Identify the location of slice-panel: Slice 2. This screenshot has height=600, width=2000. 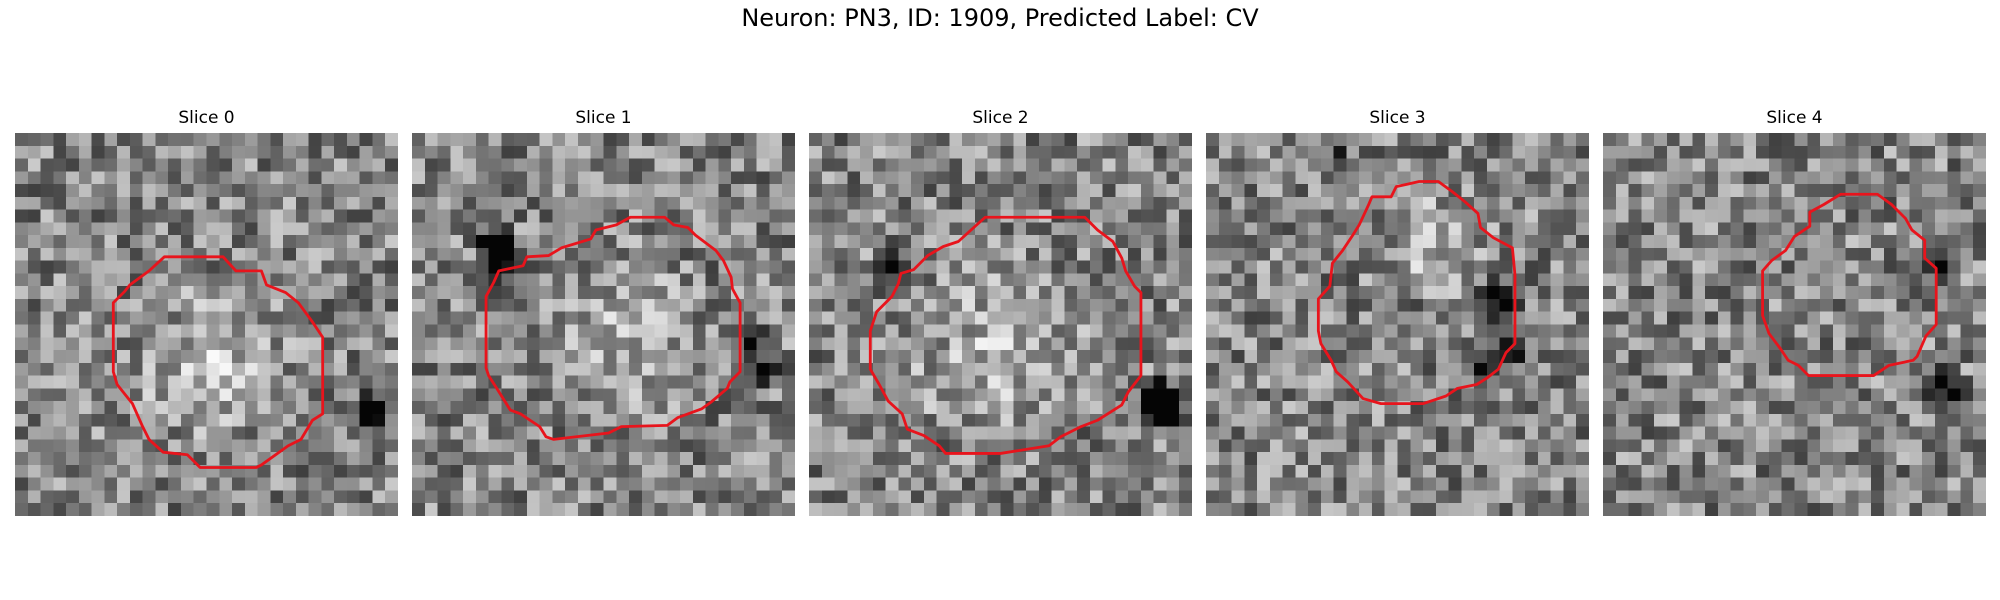
(1000, 311).